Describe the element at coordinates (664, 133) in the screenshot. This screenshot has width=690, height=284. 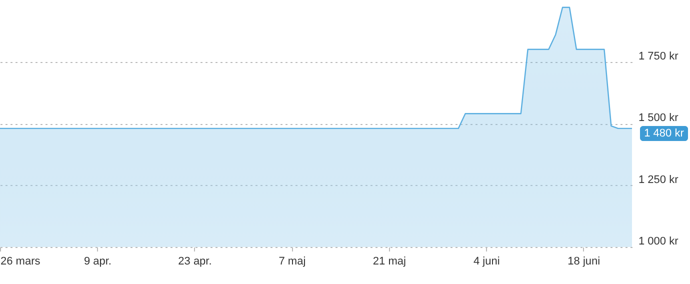
I see `annotation: 1 480 kr` at that location.